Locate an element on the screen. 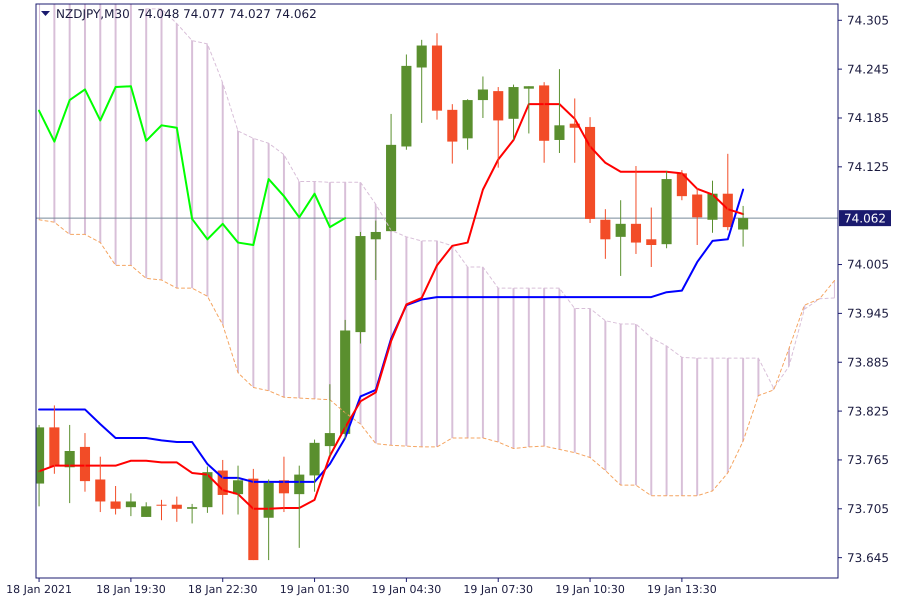 The image size is (900, 600). y-tick-label: 74.125 is located at coordinates (868, 167).